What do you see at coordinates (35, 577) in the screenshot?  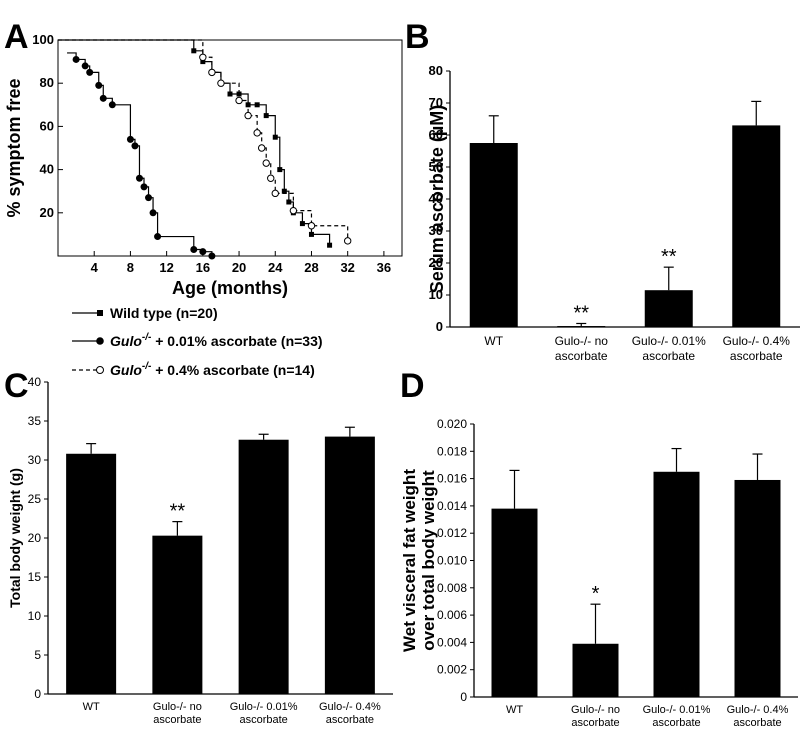 I see `y-tick-label: 15` at bounding box center [35, 577].